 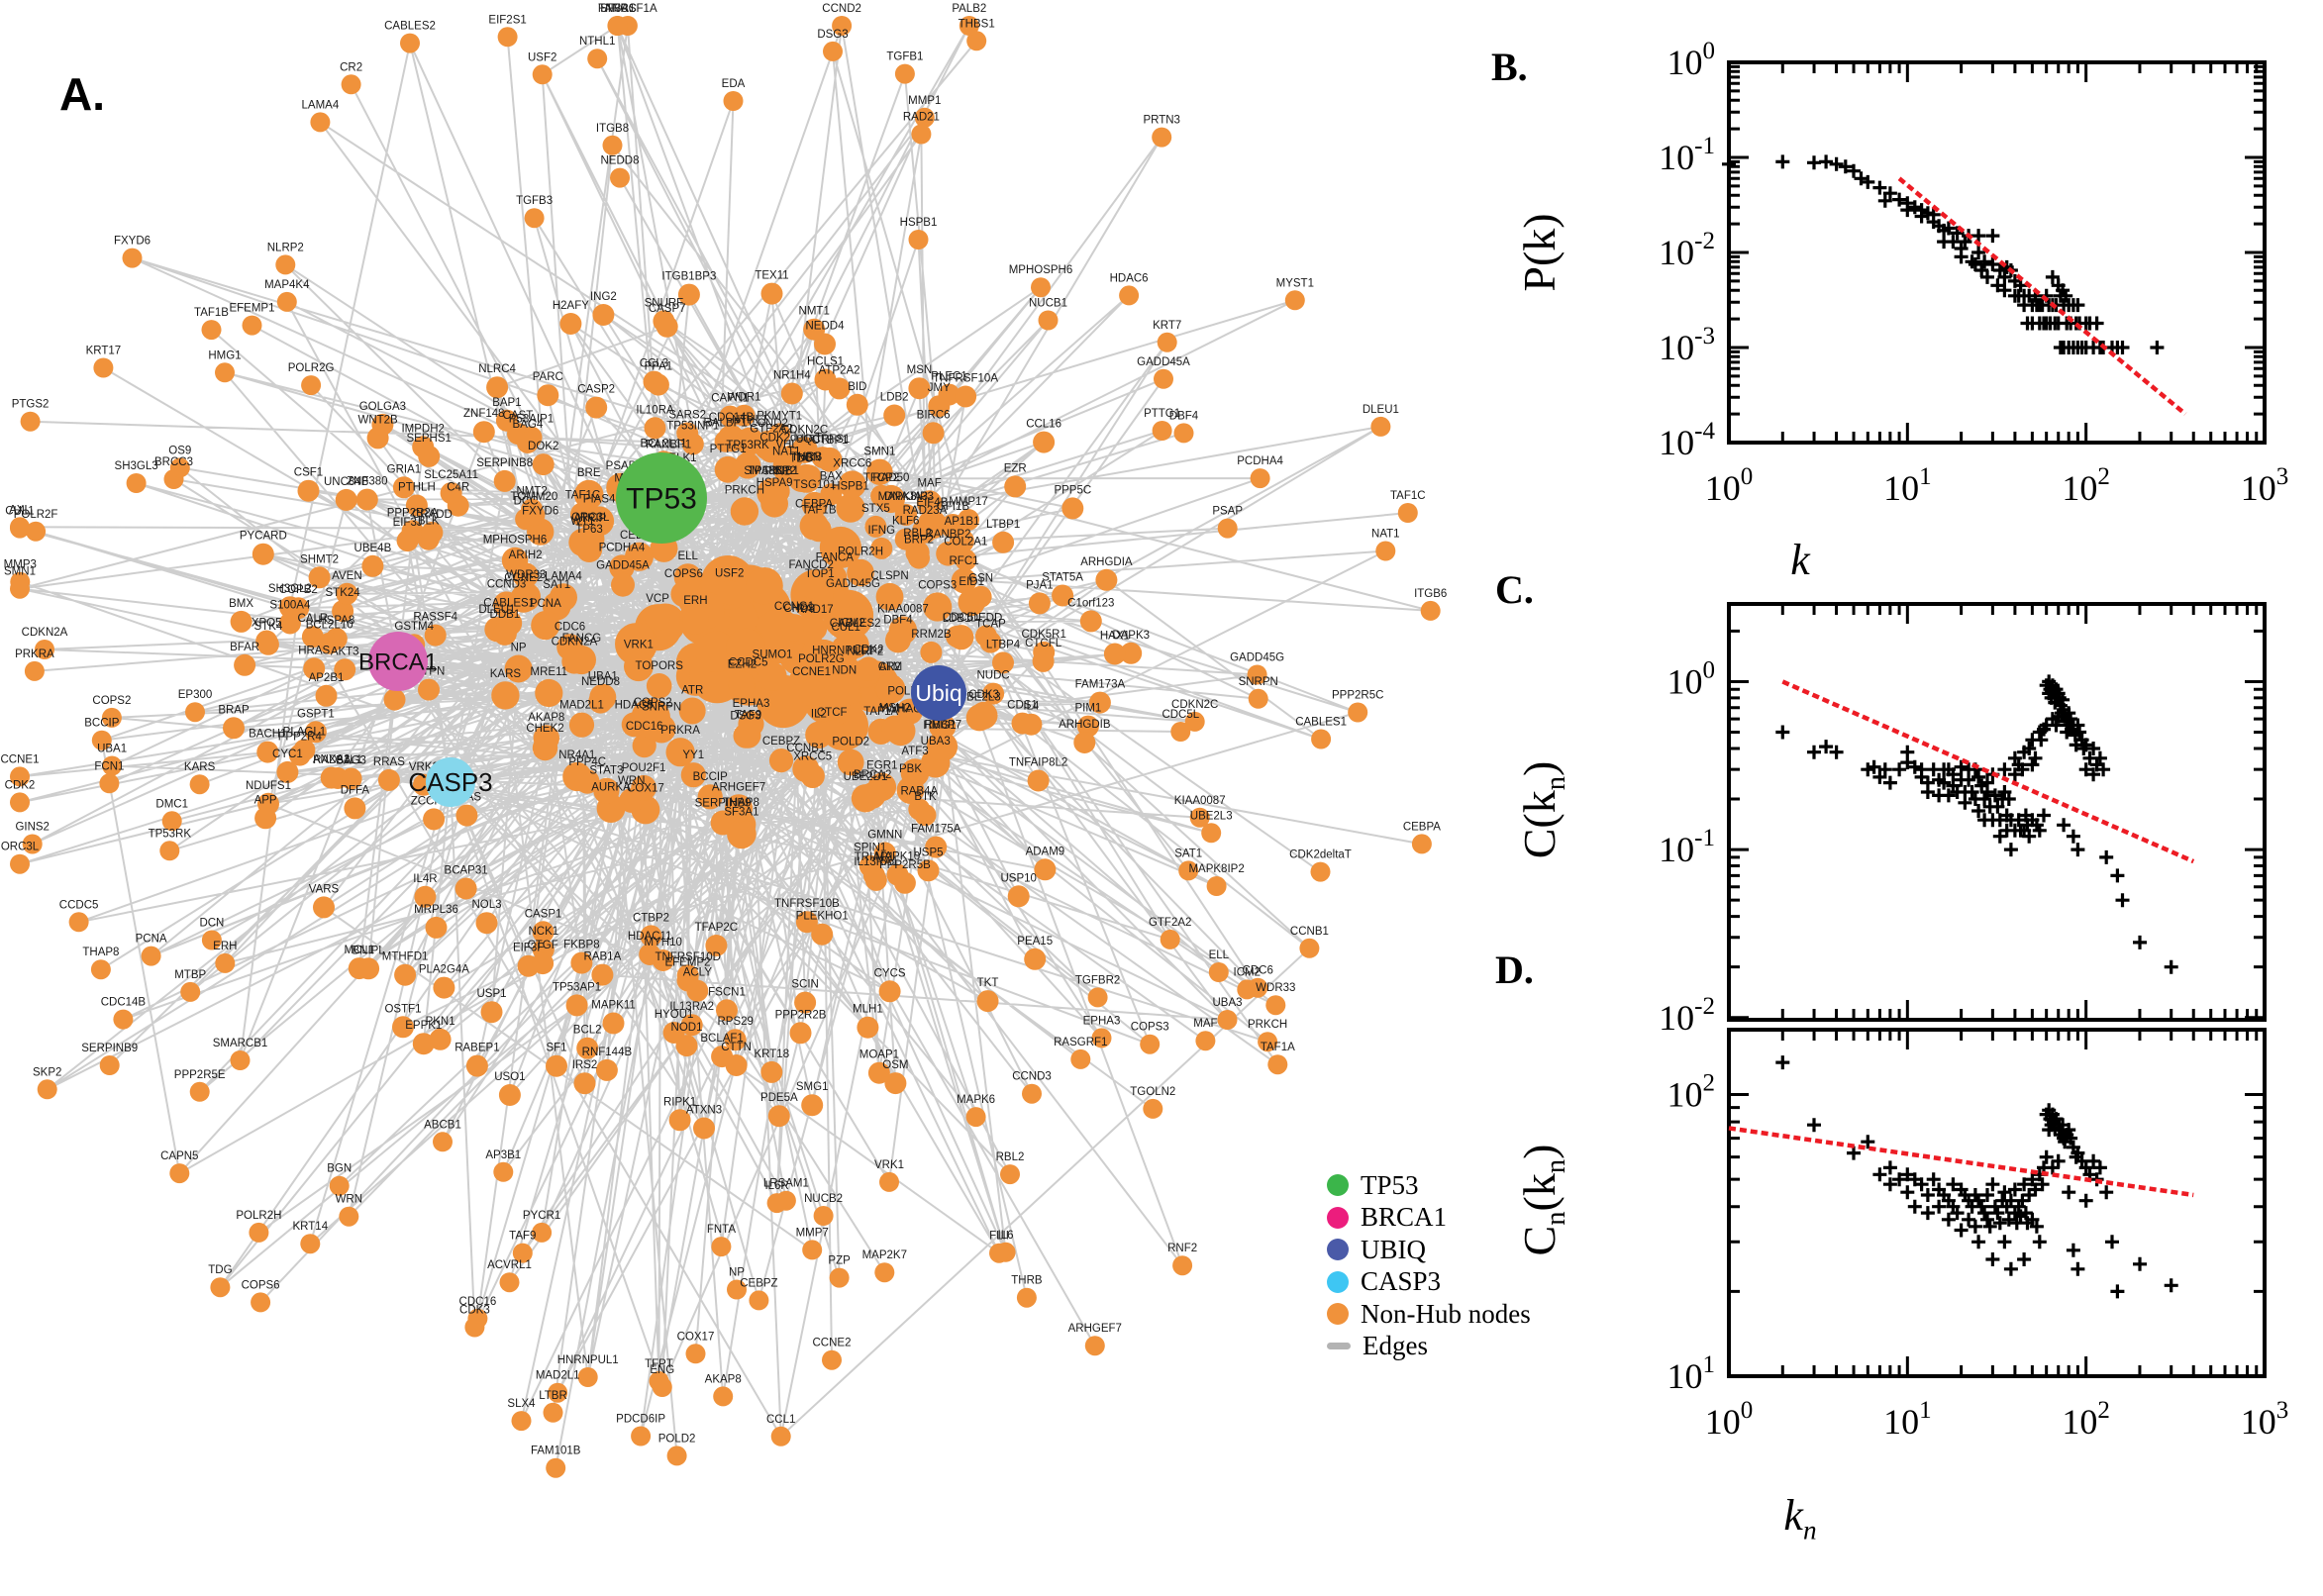 What do you see at coordinates (787, 445) in the screenshot?
I see `gene-label: VHL` at bounding box center [787, 445].